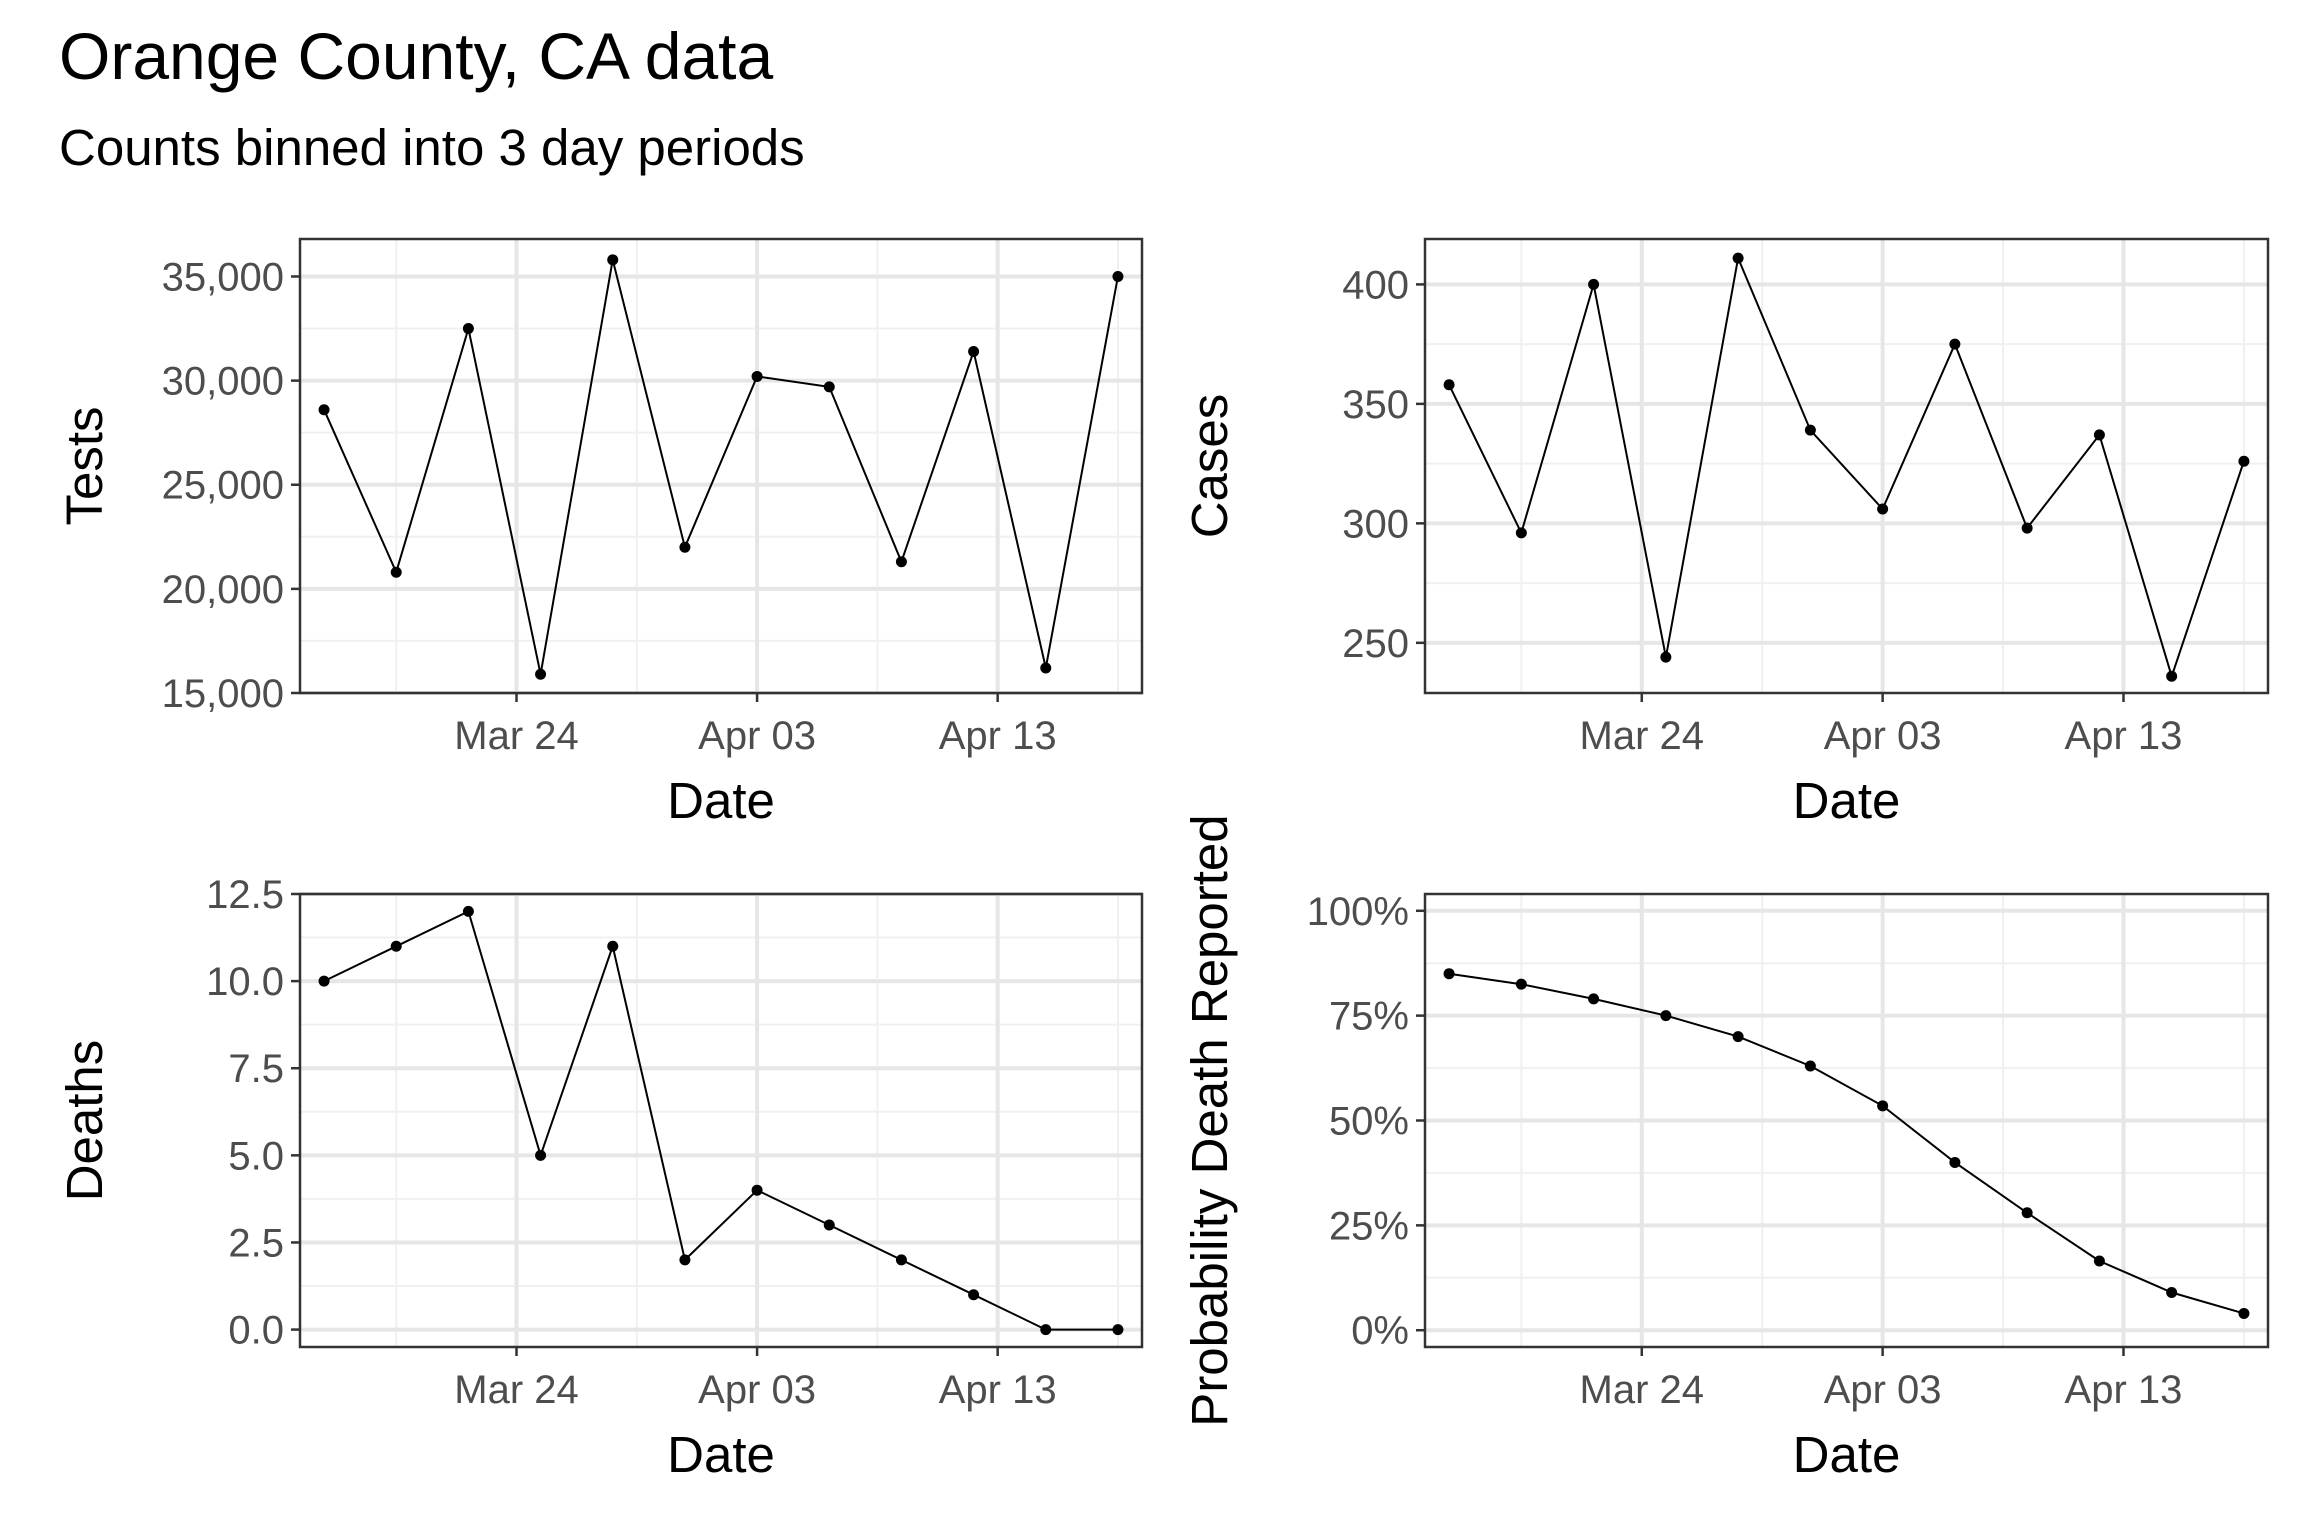 This screenshot has height=1536, width=2304. Describe the element at coordinates (223, 486) in the screenshot. I see `y-tick-label: 25,000` at that location.